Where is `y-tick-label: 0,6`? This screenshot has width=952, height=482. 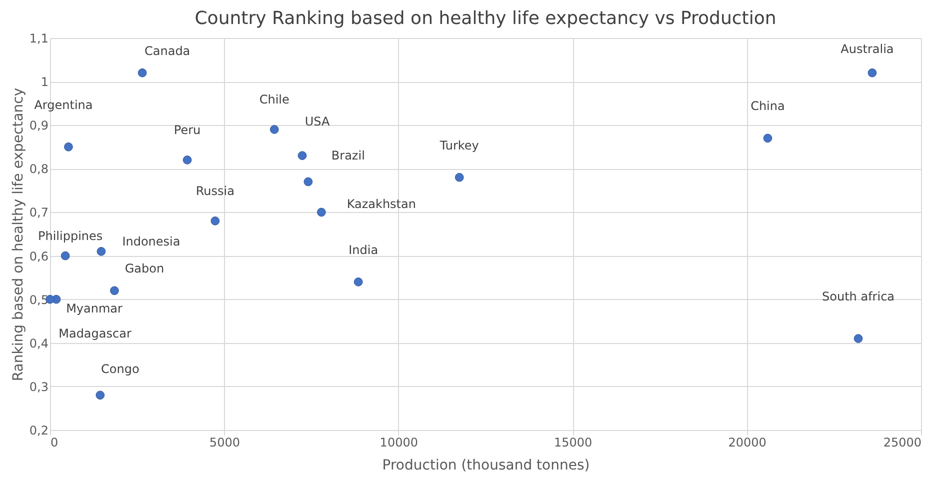 y-tick-label: 0,6 is located at coordinates (38, 256).